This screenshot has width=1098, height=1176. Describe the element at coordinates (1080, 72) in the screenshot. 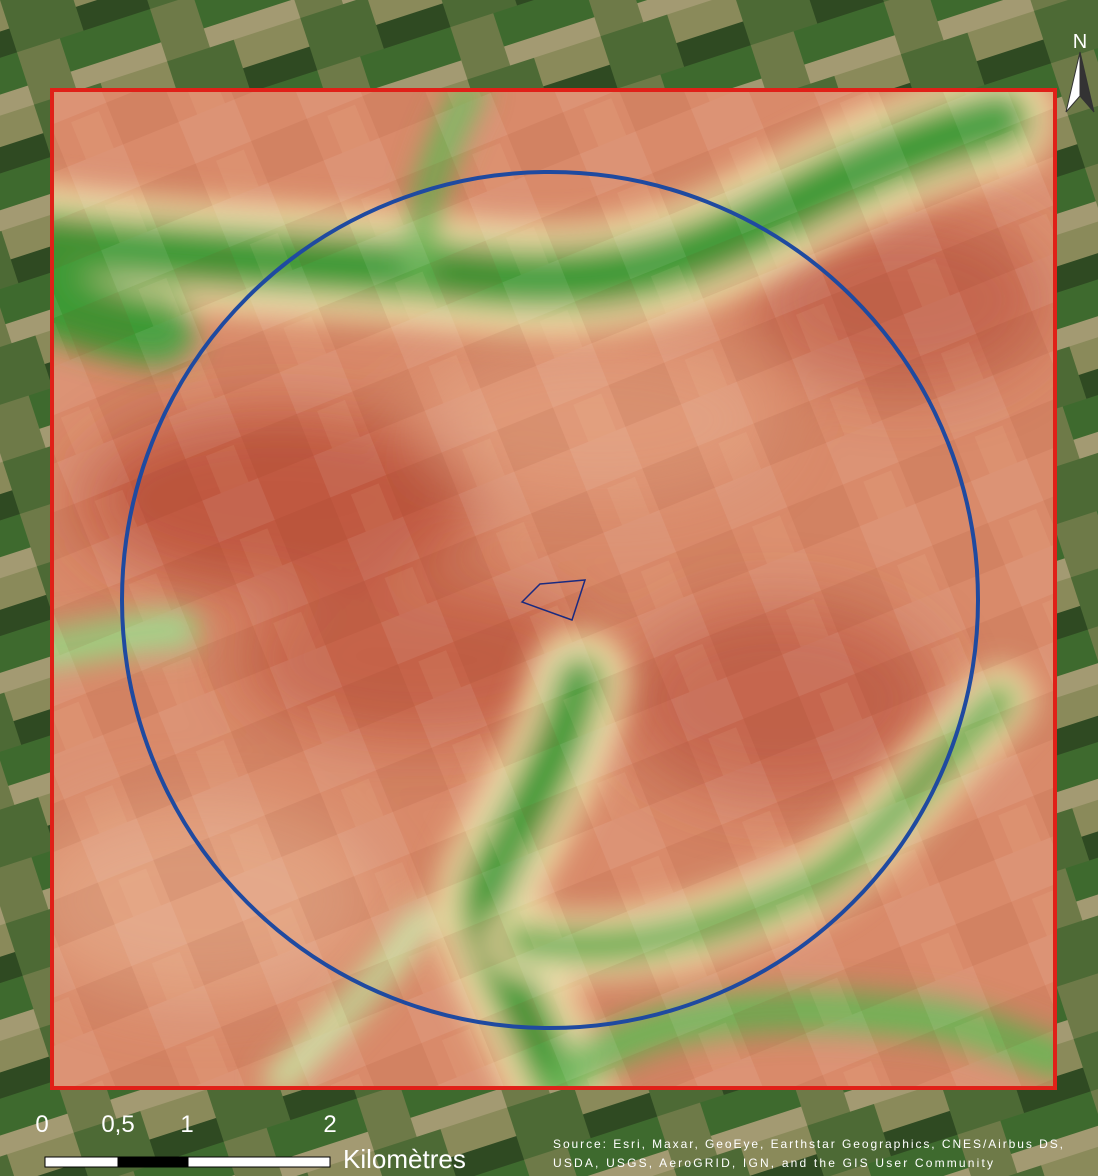

I see `north-arrow: N` at that location.